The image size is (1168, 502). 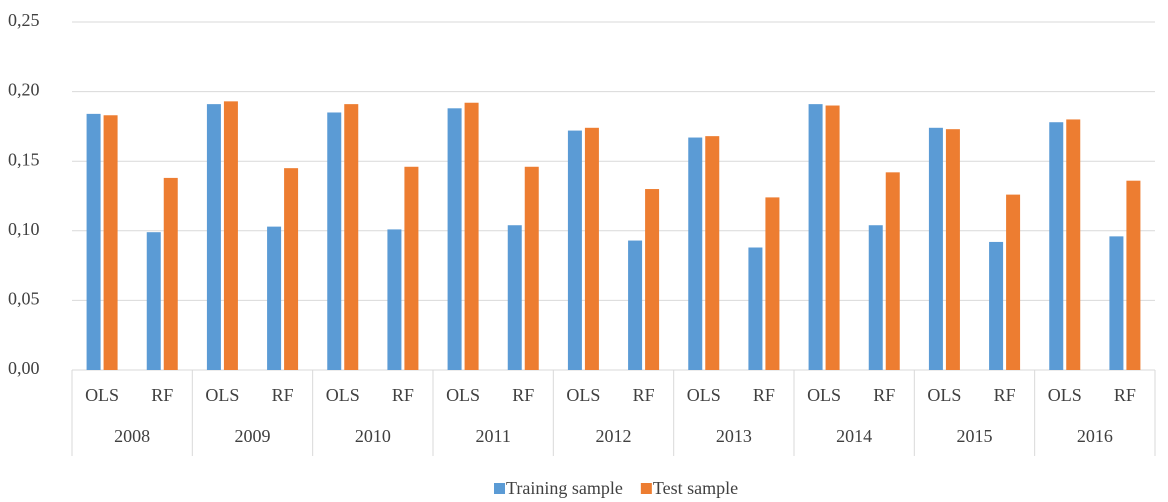 What do you see at coordinates (24, 159) in the screenshot?
I see `y-tick-label: 0,15` at bounding box center [24, 159].